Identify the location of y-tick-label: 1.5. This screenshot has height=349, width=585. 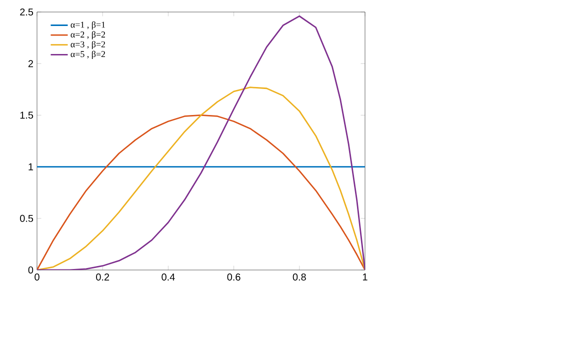
(27, 115).